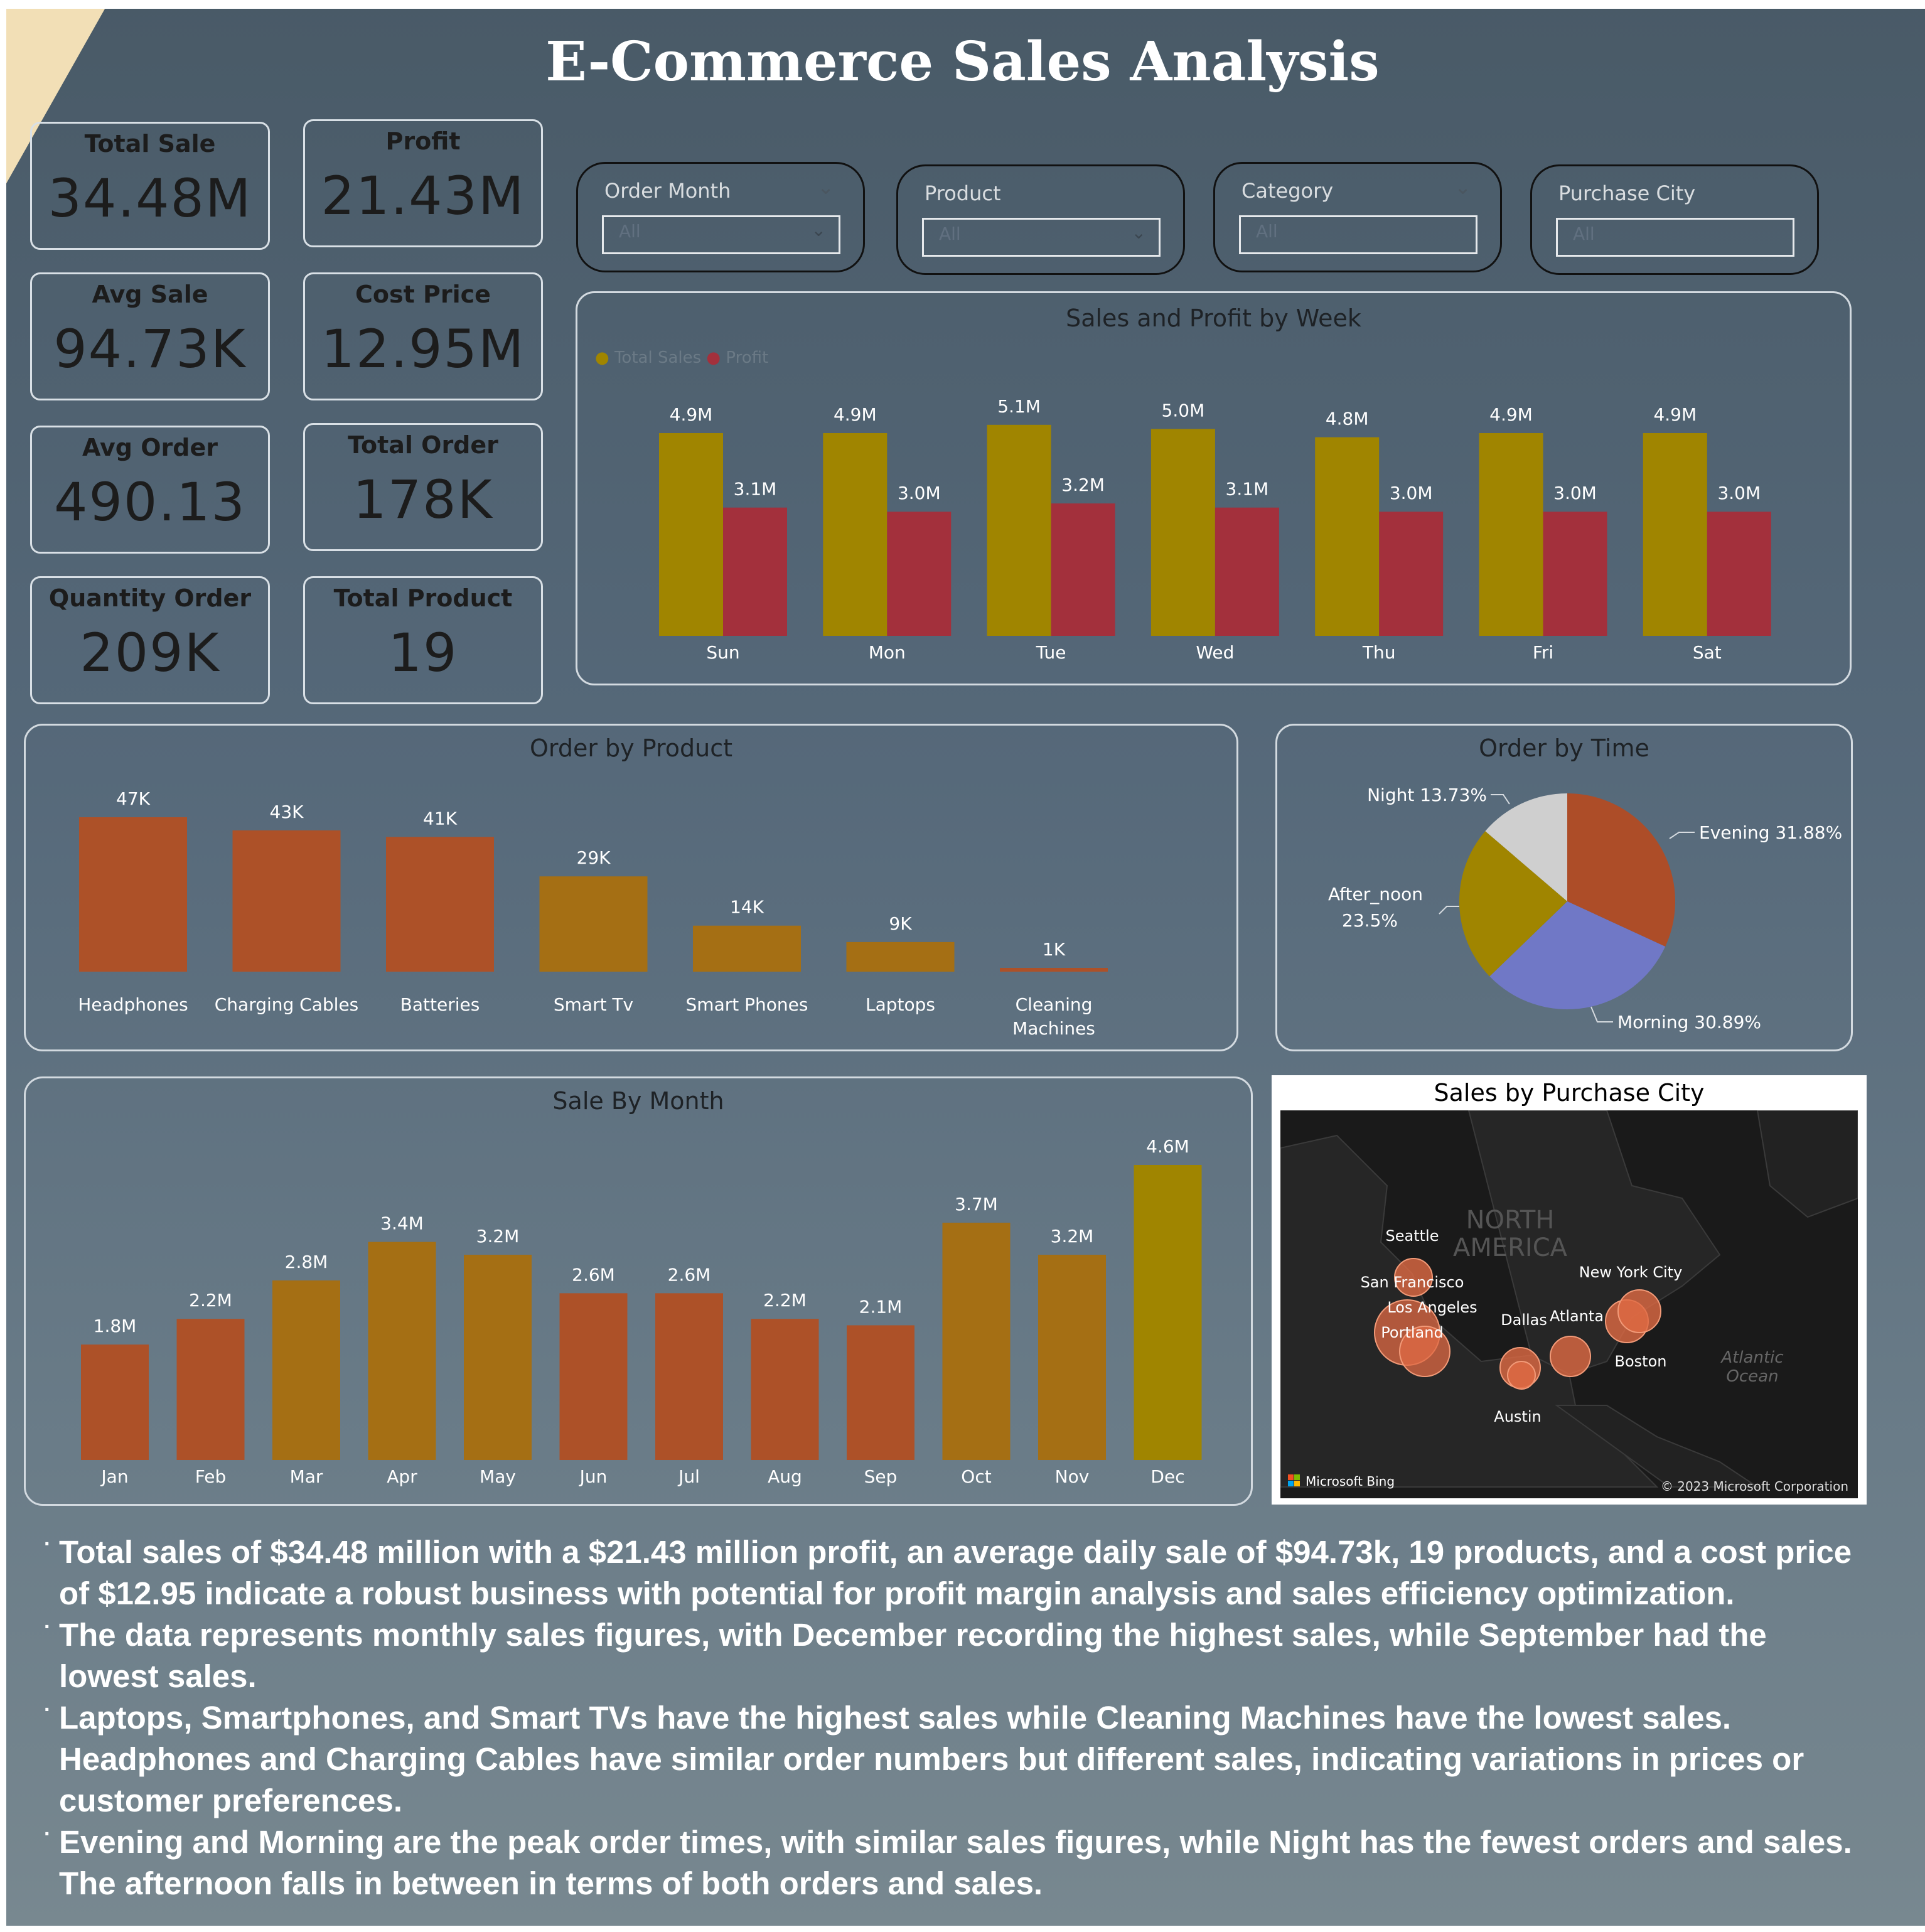 Image resolution: width=1925 pixels, height=1932 pixels. I want to click on data-label: 3.4M, so click(402, 1223).